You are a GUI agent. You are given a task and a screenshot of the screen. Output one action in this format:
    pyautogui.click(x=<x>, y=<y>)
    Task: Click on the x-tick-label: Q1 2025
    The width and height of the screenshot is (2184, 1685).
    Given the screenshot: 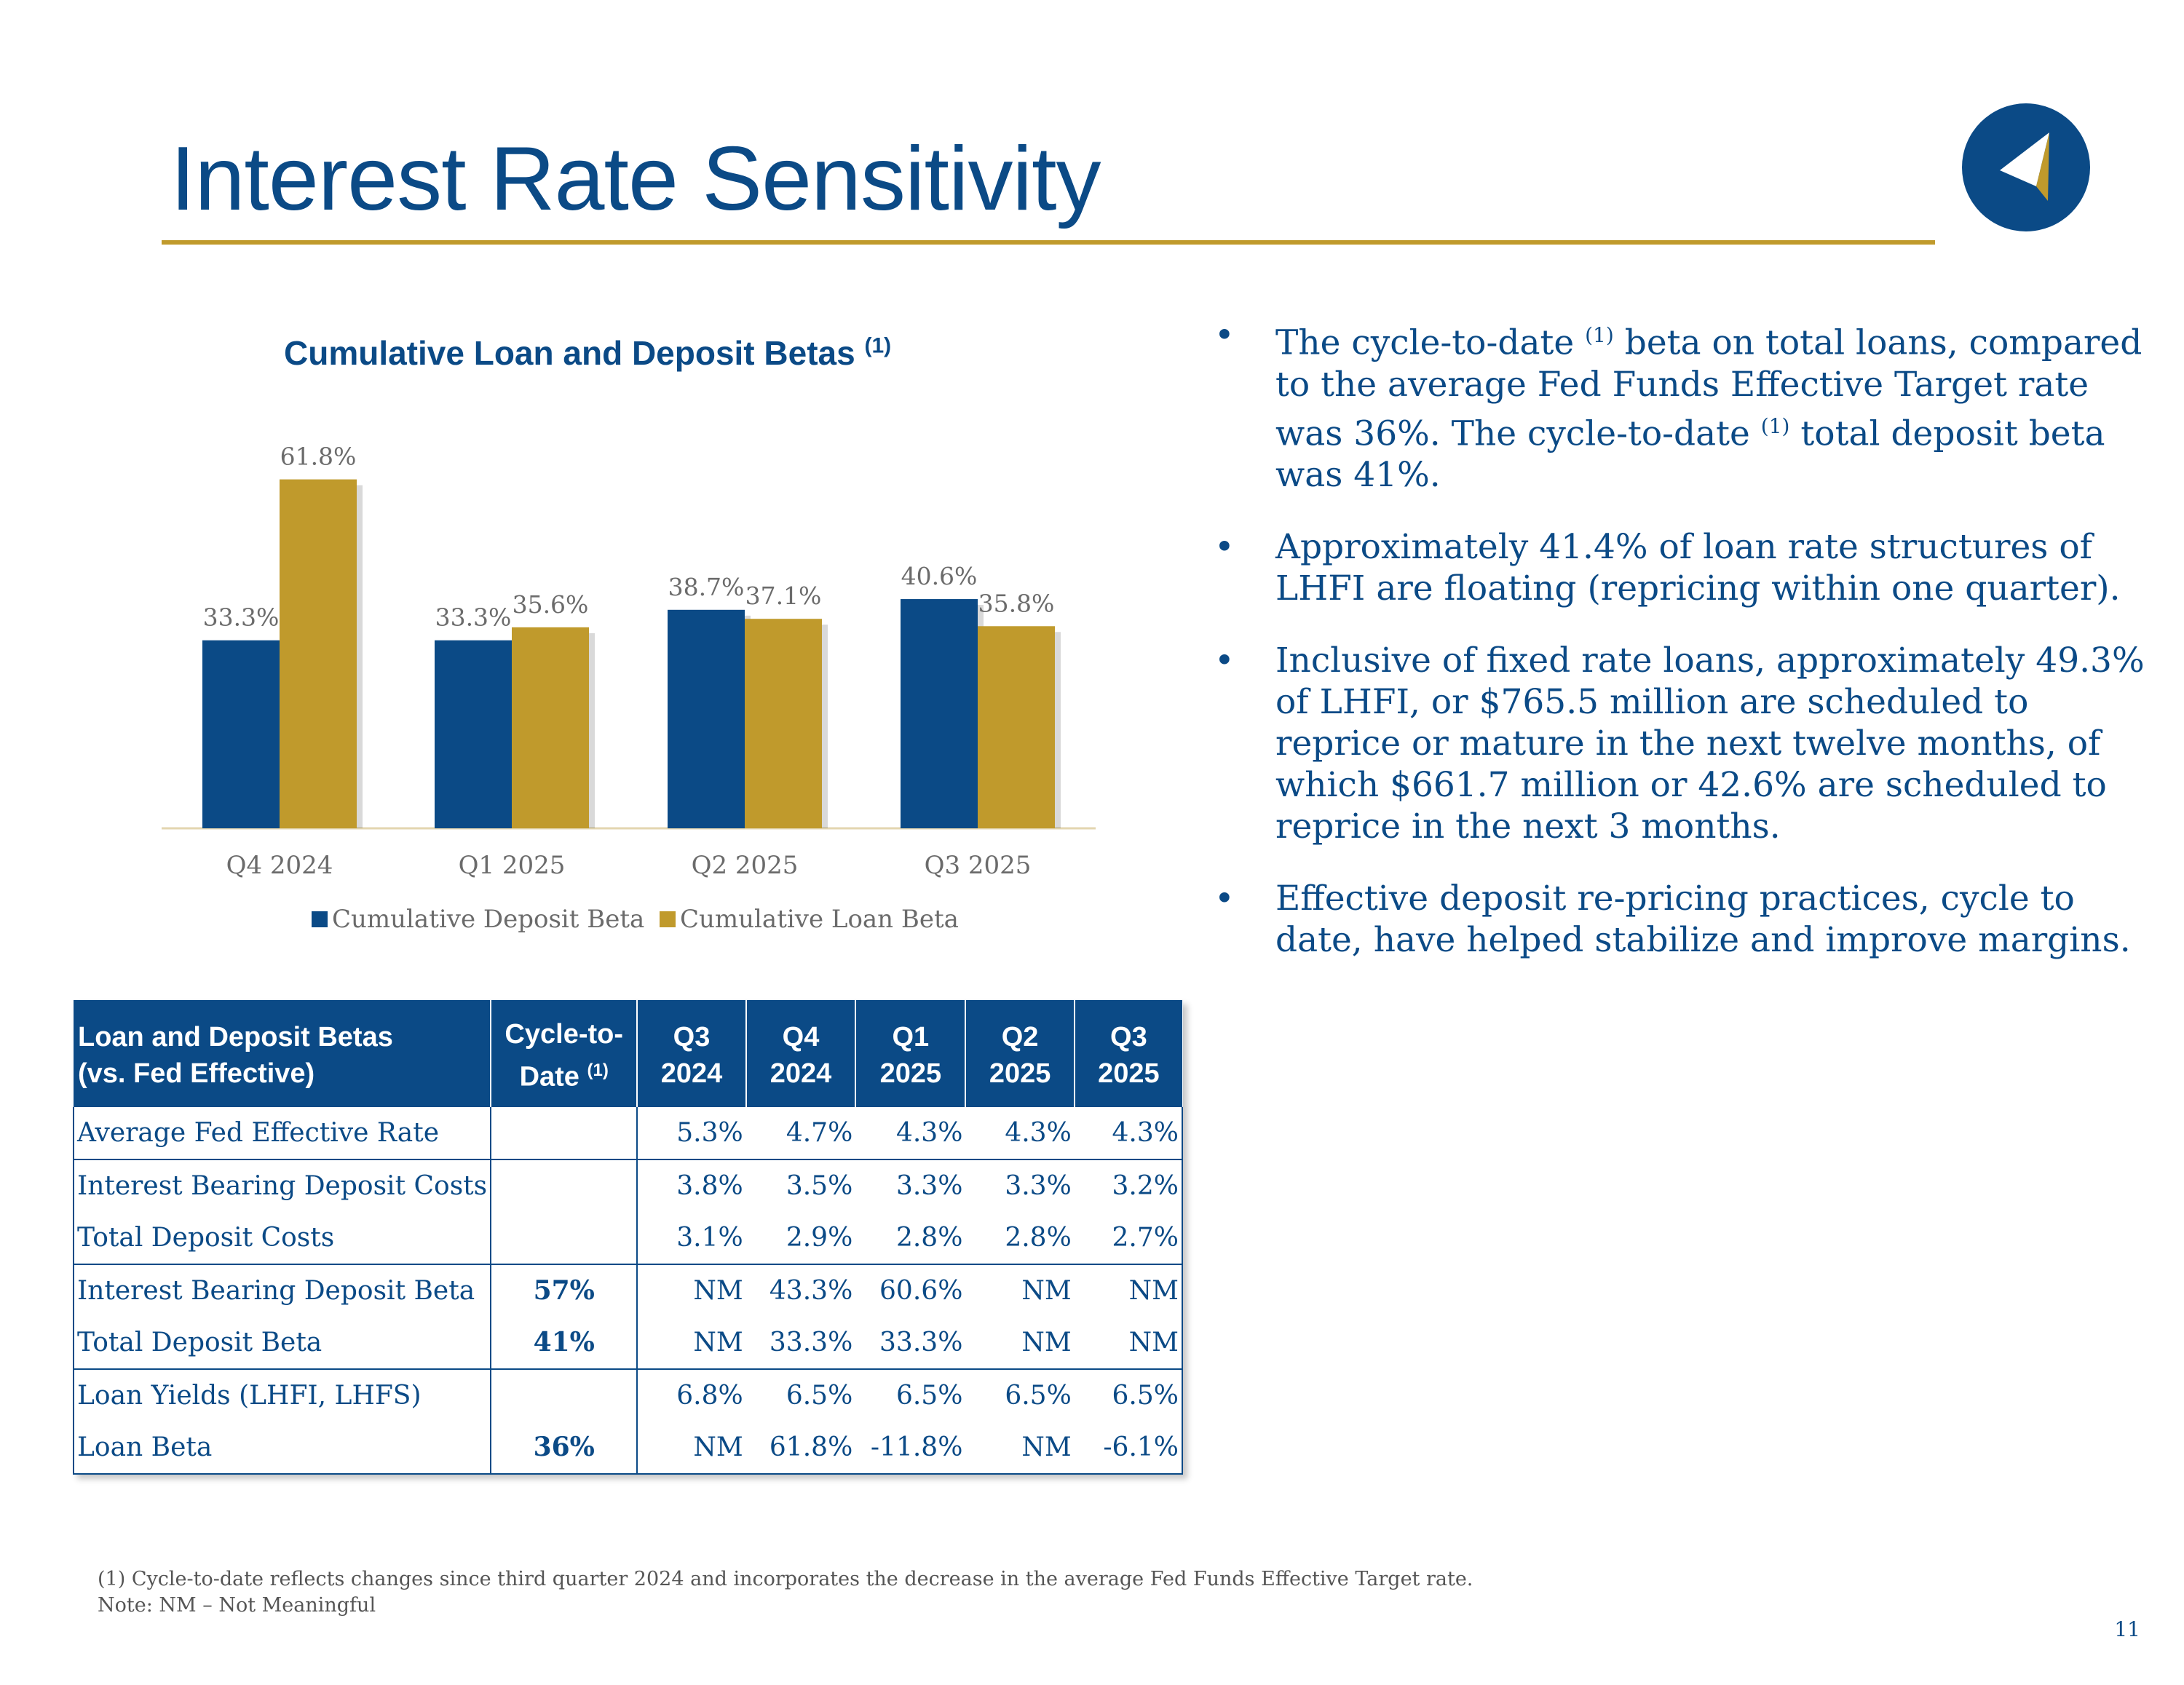 What is the action you would take?
    pyautogui.click(x=512, y=865)
    